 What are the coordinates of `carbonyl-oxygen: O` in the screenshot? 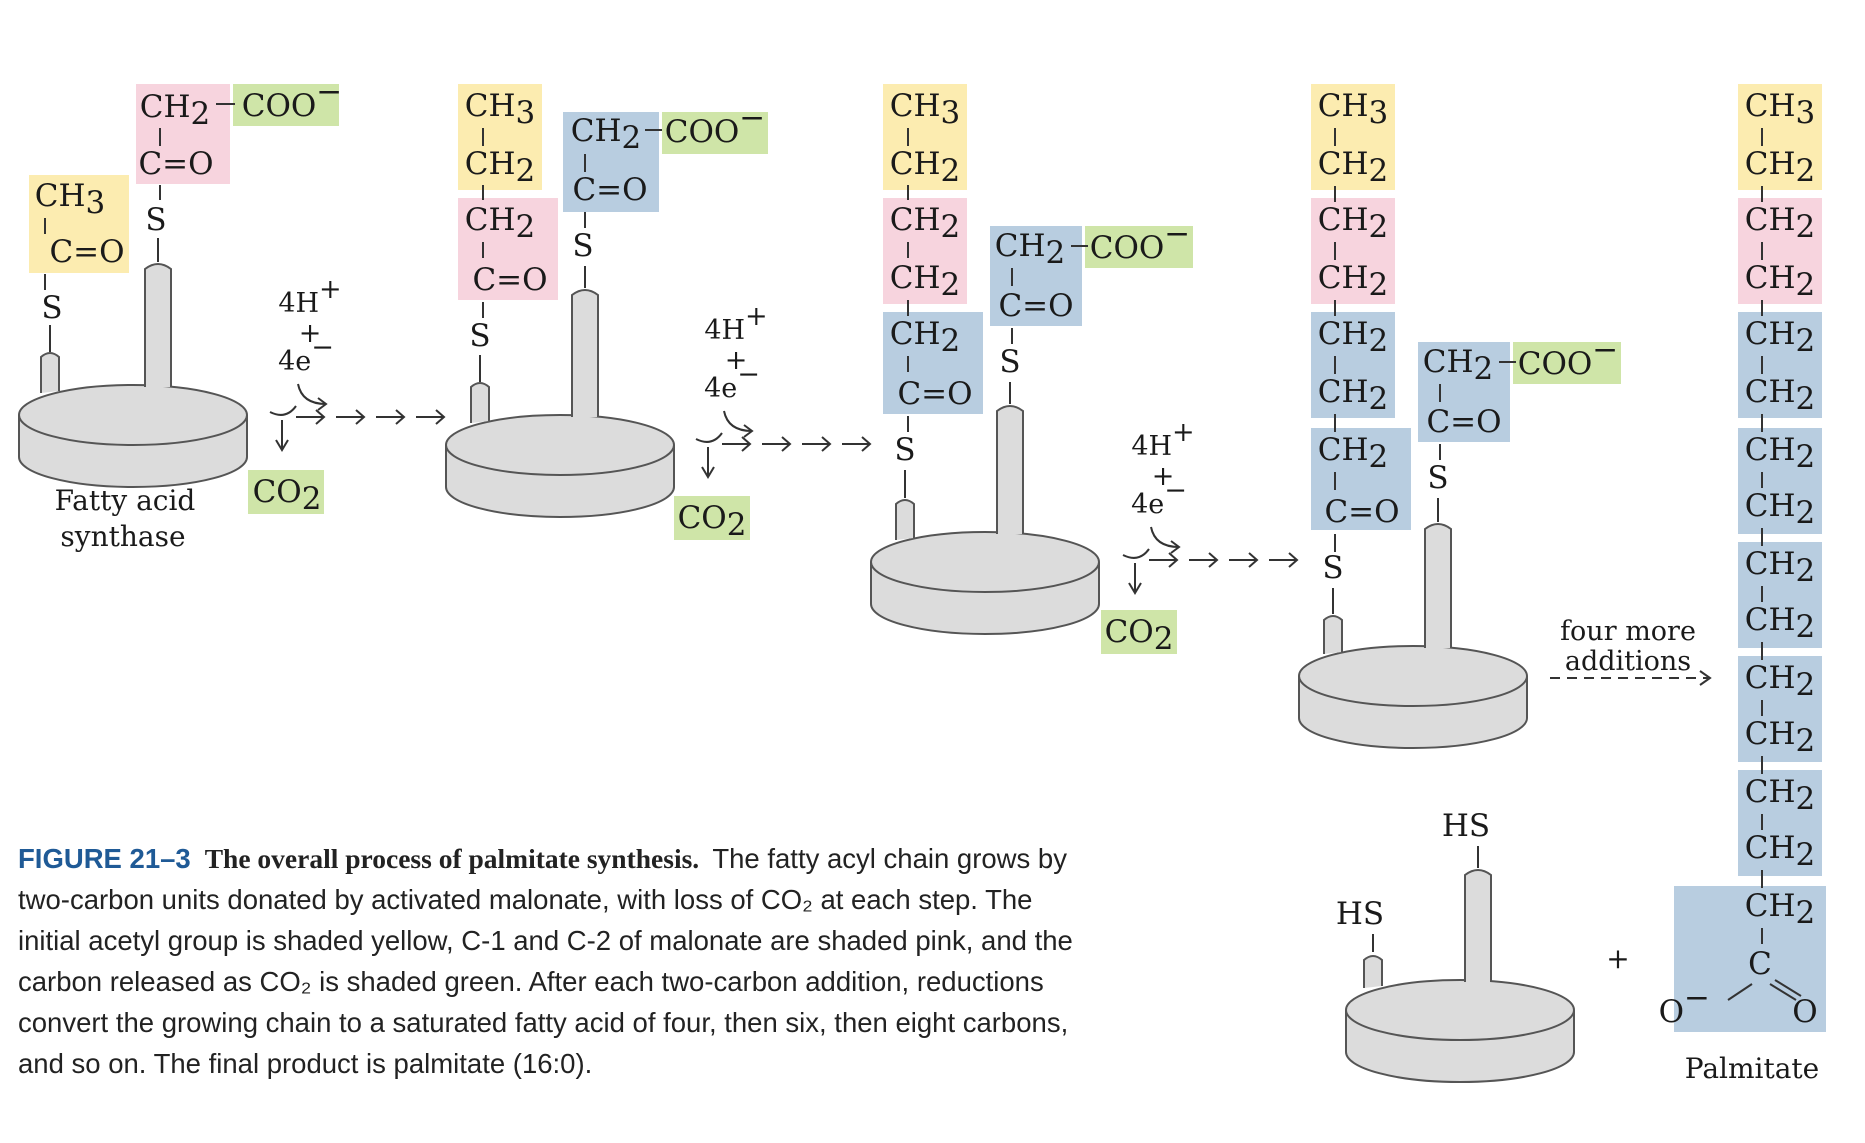 It's located at (1804, 1012).